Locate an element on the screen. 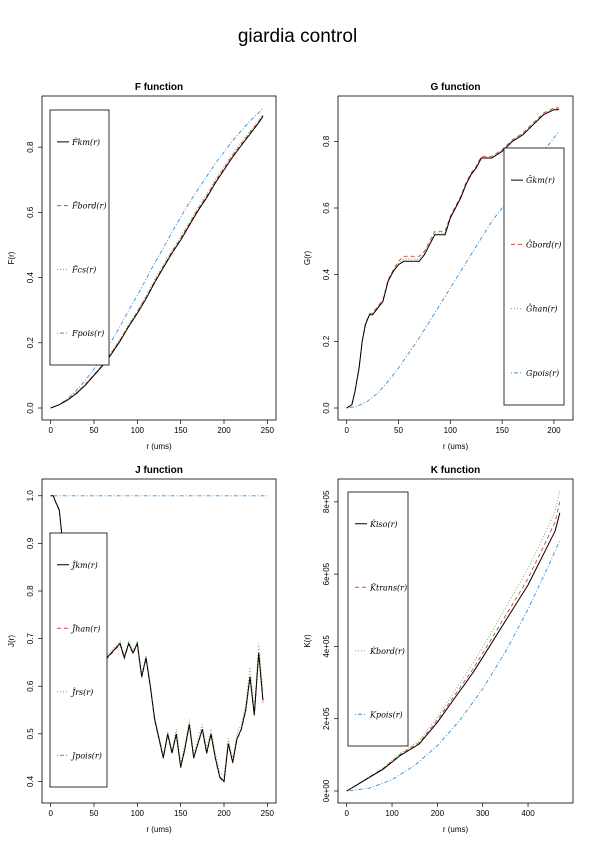 Image resolution: width=595 pixels, height=841 pixels. y-tick-label: 4e+05 is located at coordinates (326, 646).